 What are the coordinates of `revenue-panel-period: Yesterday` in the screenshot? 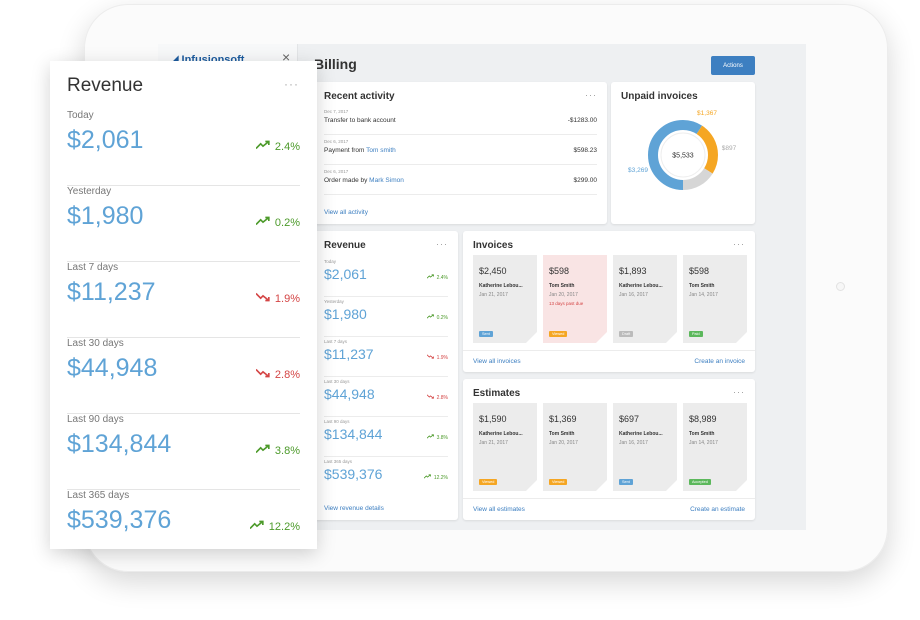 It's located at (89, 191).